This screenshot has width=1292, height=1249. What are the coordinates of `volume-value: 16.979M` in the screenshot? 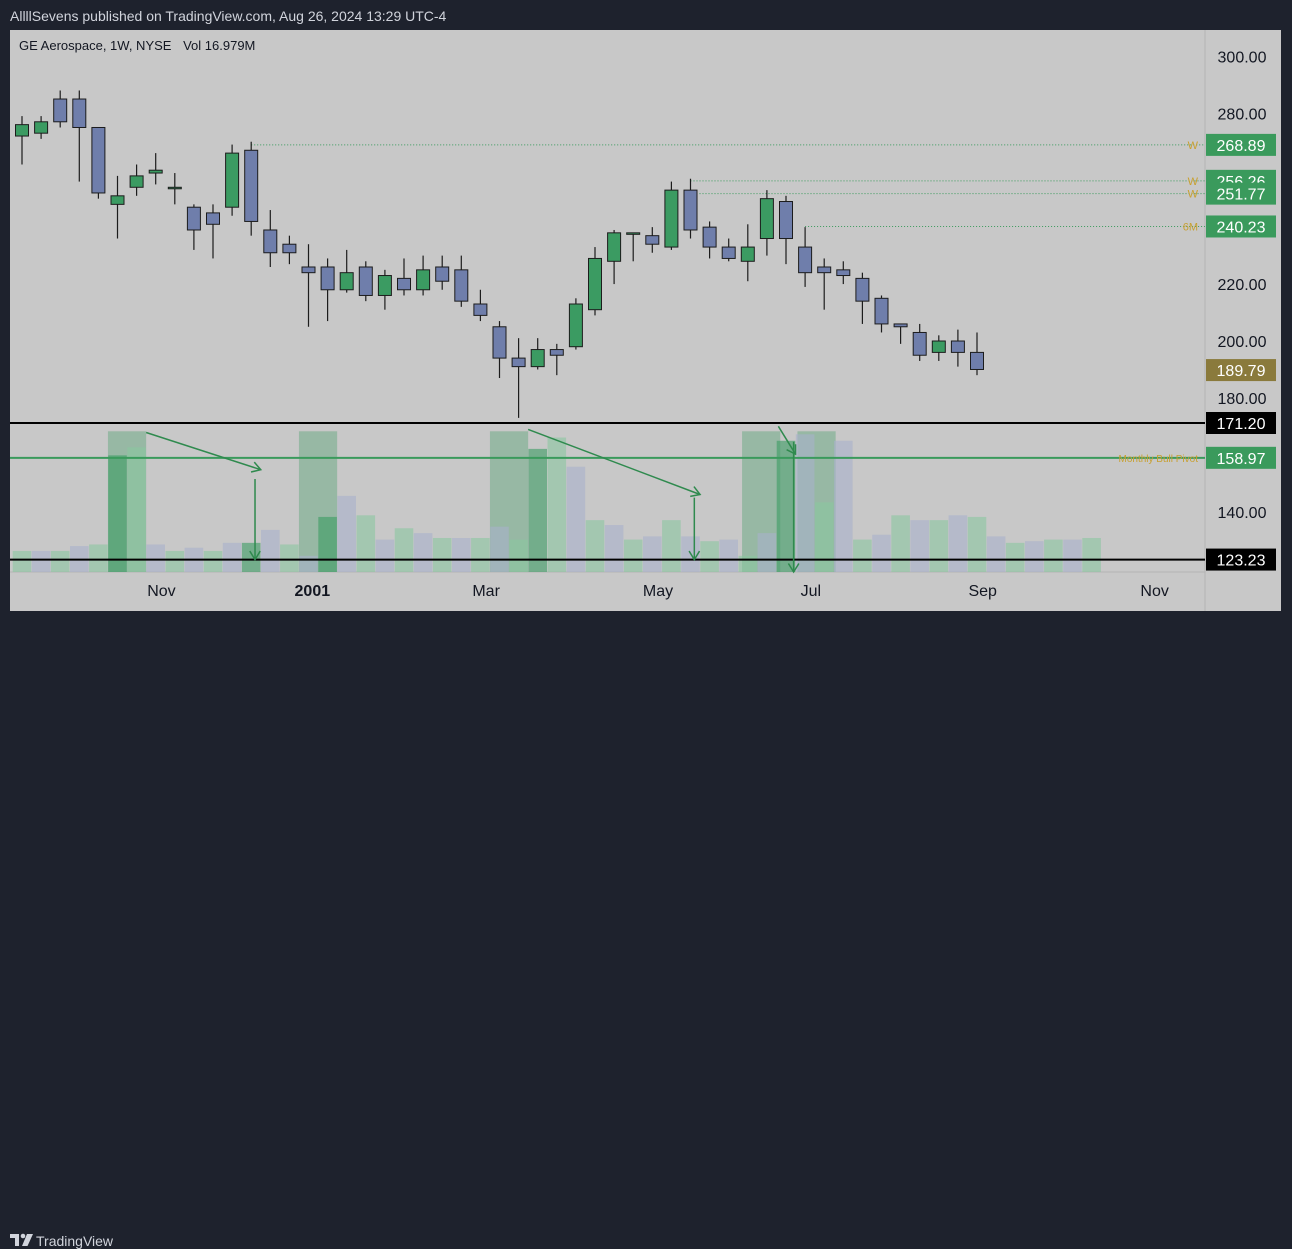 It's located at (230, 45).